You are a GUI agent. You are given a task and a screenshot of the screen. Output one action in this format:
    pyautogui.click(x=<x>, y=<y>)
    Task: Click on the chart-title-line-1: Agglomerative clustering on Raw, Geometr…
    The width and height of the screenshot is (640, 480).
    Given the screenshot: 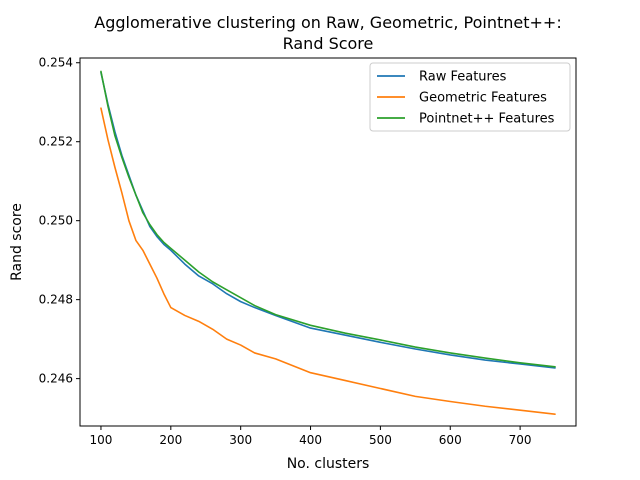 What is the action you would take?
    pyautogui.click(x=327, y=22)
    